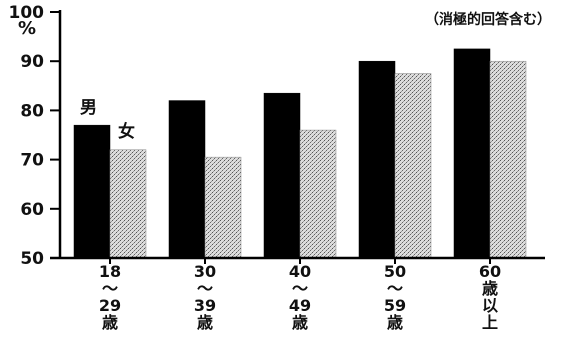 Image resolution: width=585 pixels, height=351 pixels. I want to click on y-axis-ticks: 50 60 70 80 90 100, so click(34, 136).